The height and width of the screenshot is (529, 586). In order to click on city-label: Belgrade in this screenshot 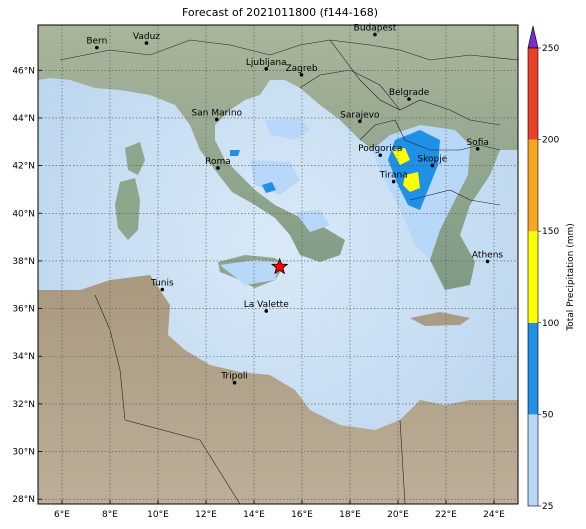, I will do `click(409, 93)`.